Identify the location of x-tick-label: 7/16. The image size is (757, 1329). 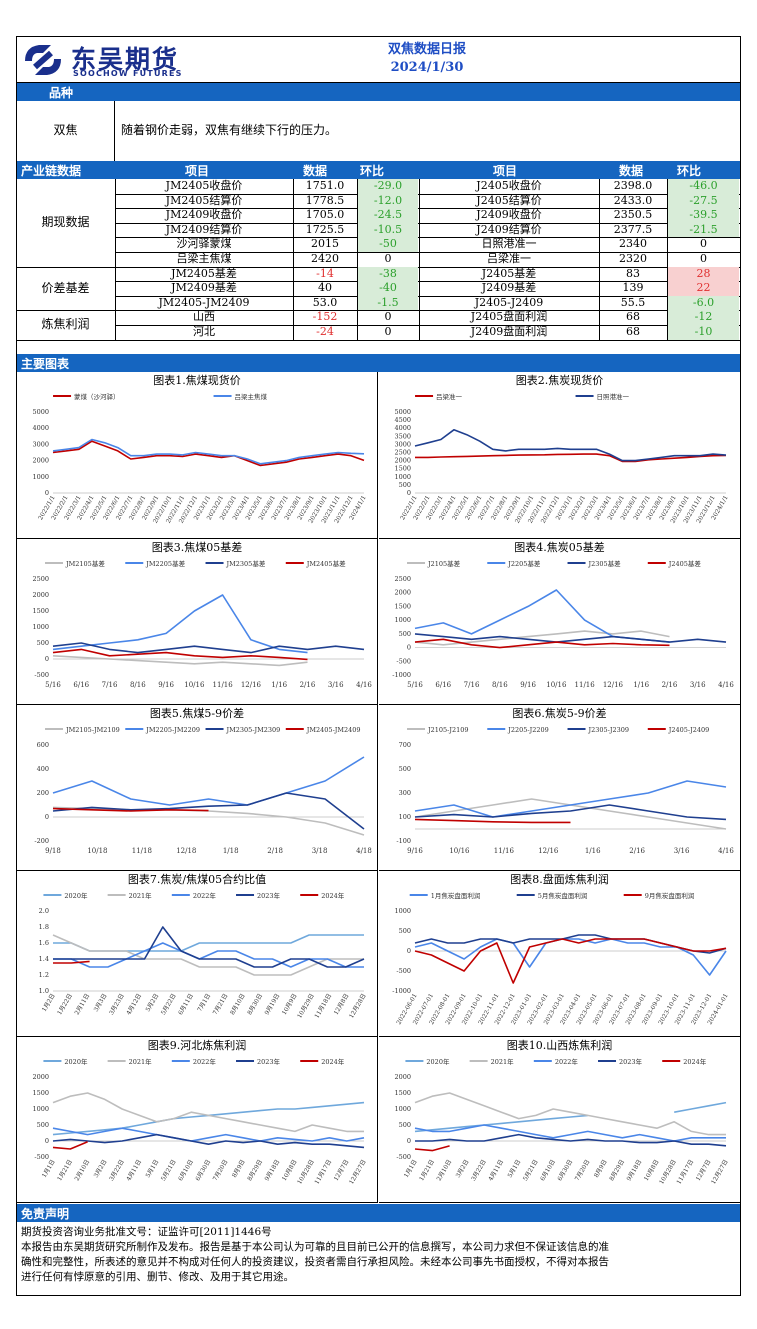
(472, 685).